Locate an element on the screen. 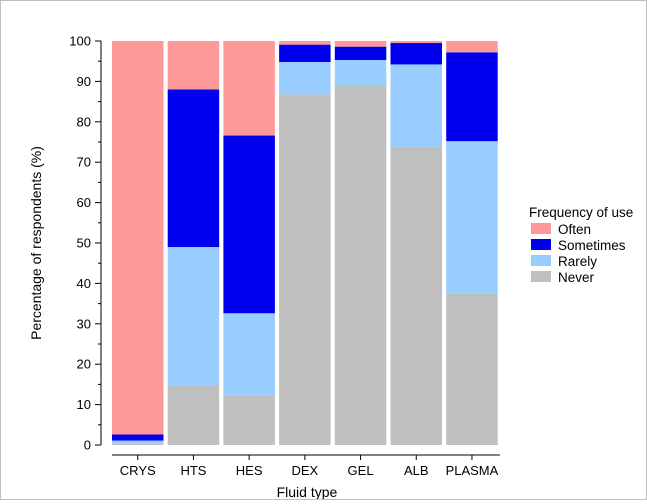 The width and height of the screenshot is (647, 504). y-tick-label: 90 is located at coordinates (84, 81).